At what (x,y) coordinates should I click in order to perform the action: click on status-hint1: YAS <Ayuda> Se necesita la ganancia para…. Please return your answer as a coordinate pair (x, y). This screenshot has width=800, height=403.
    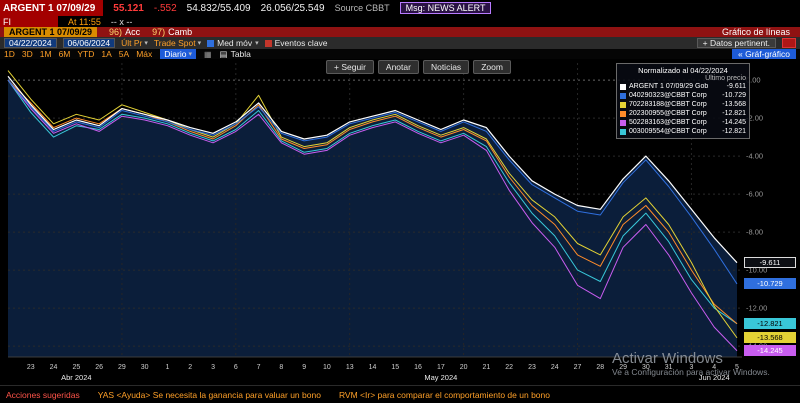
    Looking at the image, I should click on (209, 394).